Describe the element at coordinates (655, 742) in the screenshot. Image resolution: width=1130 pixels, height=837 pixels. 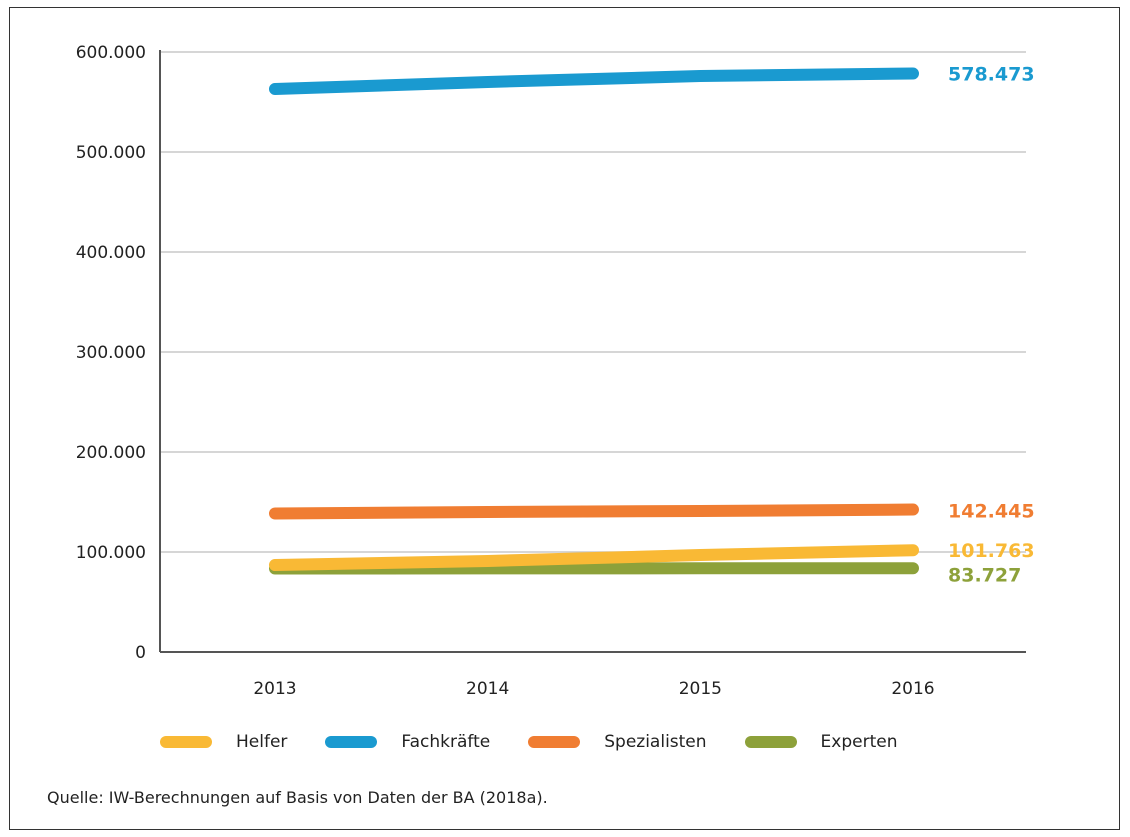
I see `legend-label-spezialisten: Spezialisten` at that location.